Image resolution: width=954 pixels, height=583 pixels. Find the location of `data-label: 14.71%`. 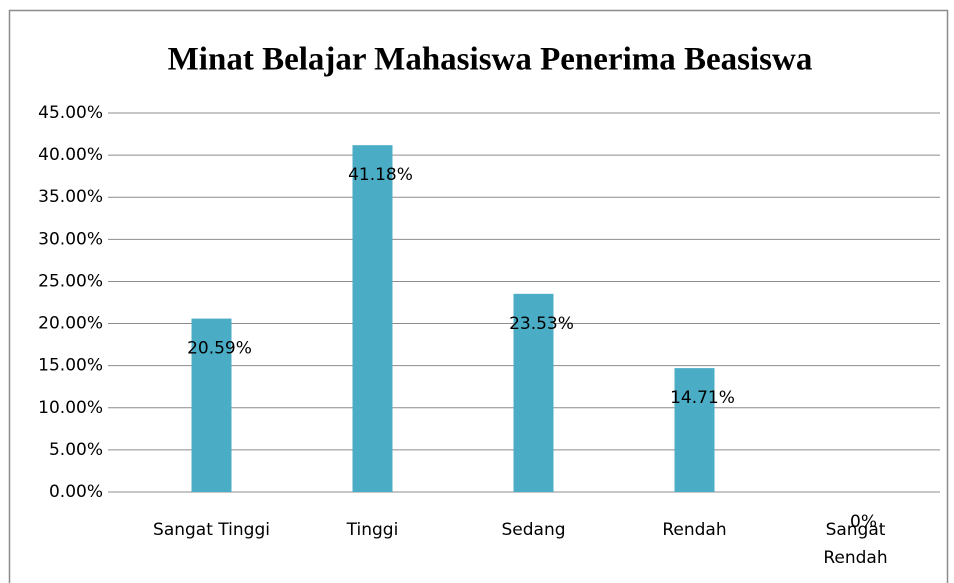

data-label: 14.71% is located at coordinates (702, 398).